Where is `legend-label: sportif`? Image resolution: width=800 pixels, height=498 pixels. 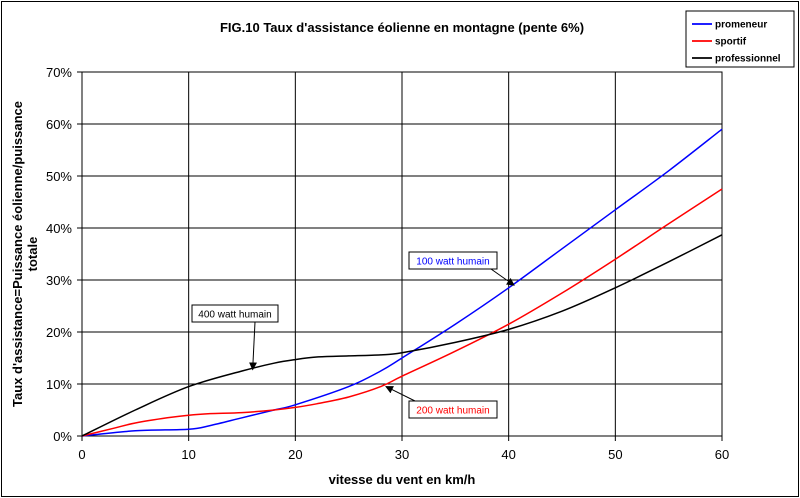
legend-label: sportif is located at coordinates (731, 42).